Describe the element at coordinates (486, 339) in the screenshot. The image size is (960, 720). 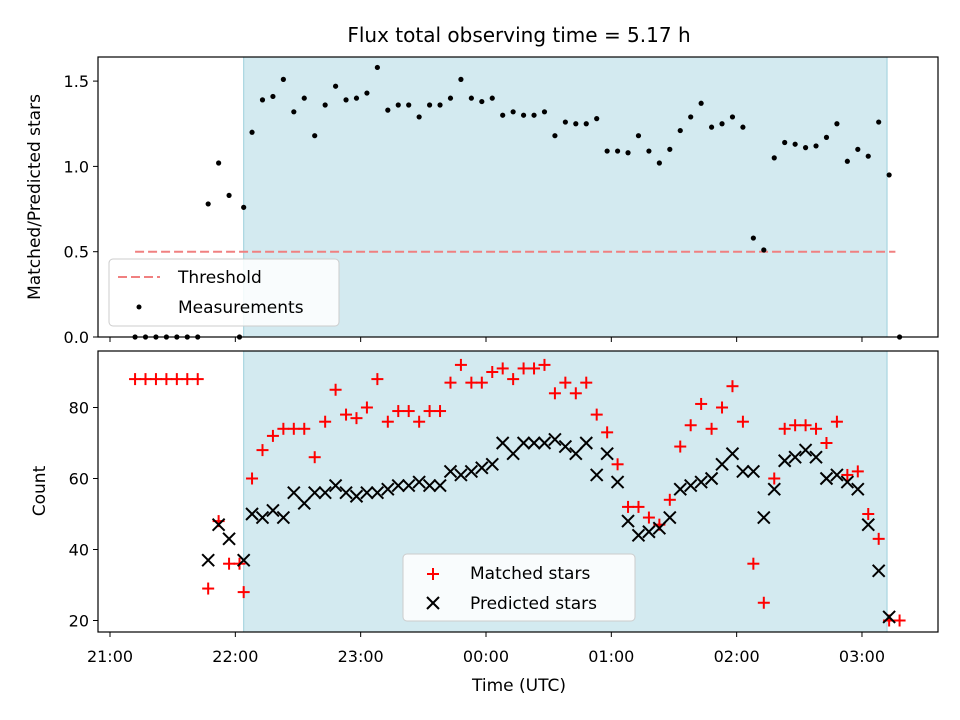
I see `top-x-ticks` at that location.